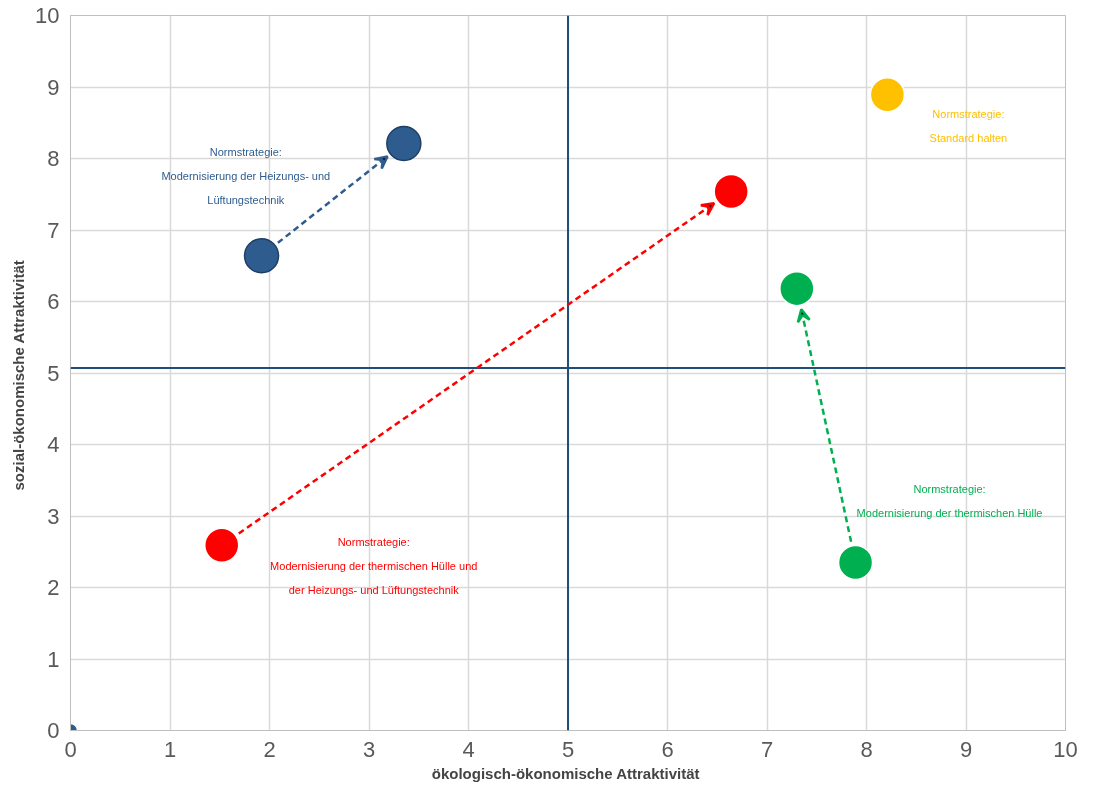  What do you see at coordinates (53, 516) in the screenshot?
I see `y-tick-label: 3` at bounding box center [53, 516].